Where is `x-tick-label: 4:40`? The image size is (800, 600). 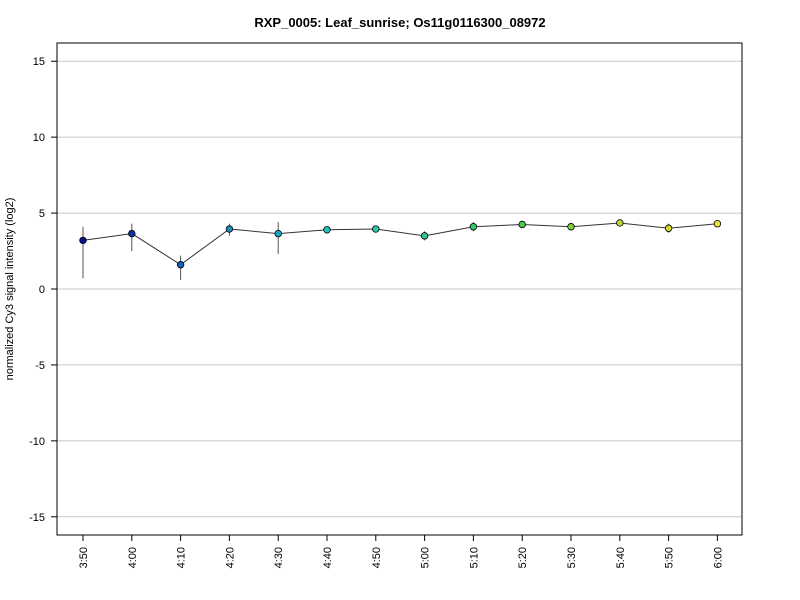 x-tick-label: 4:40 is located at coordinates (328, 557).